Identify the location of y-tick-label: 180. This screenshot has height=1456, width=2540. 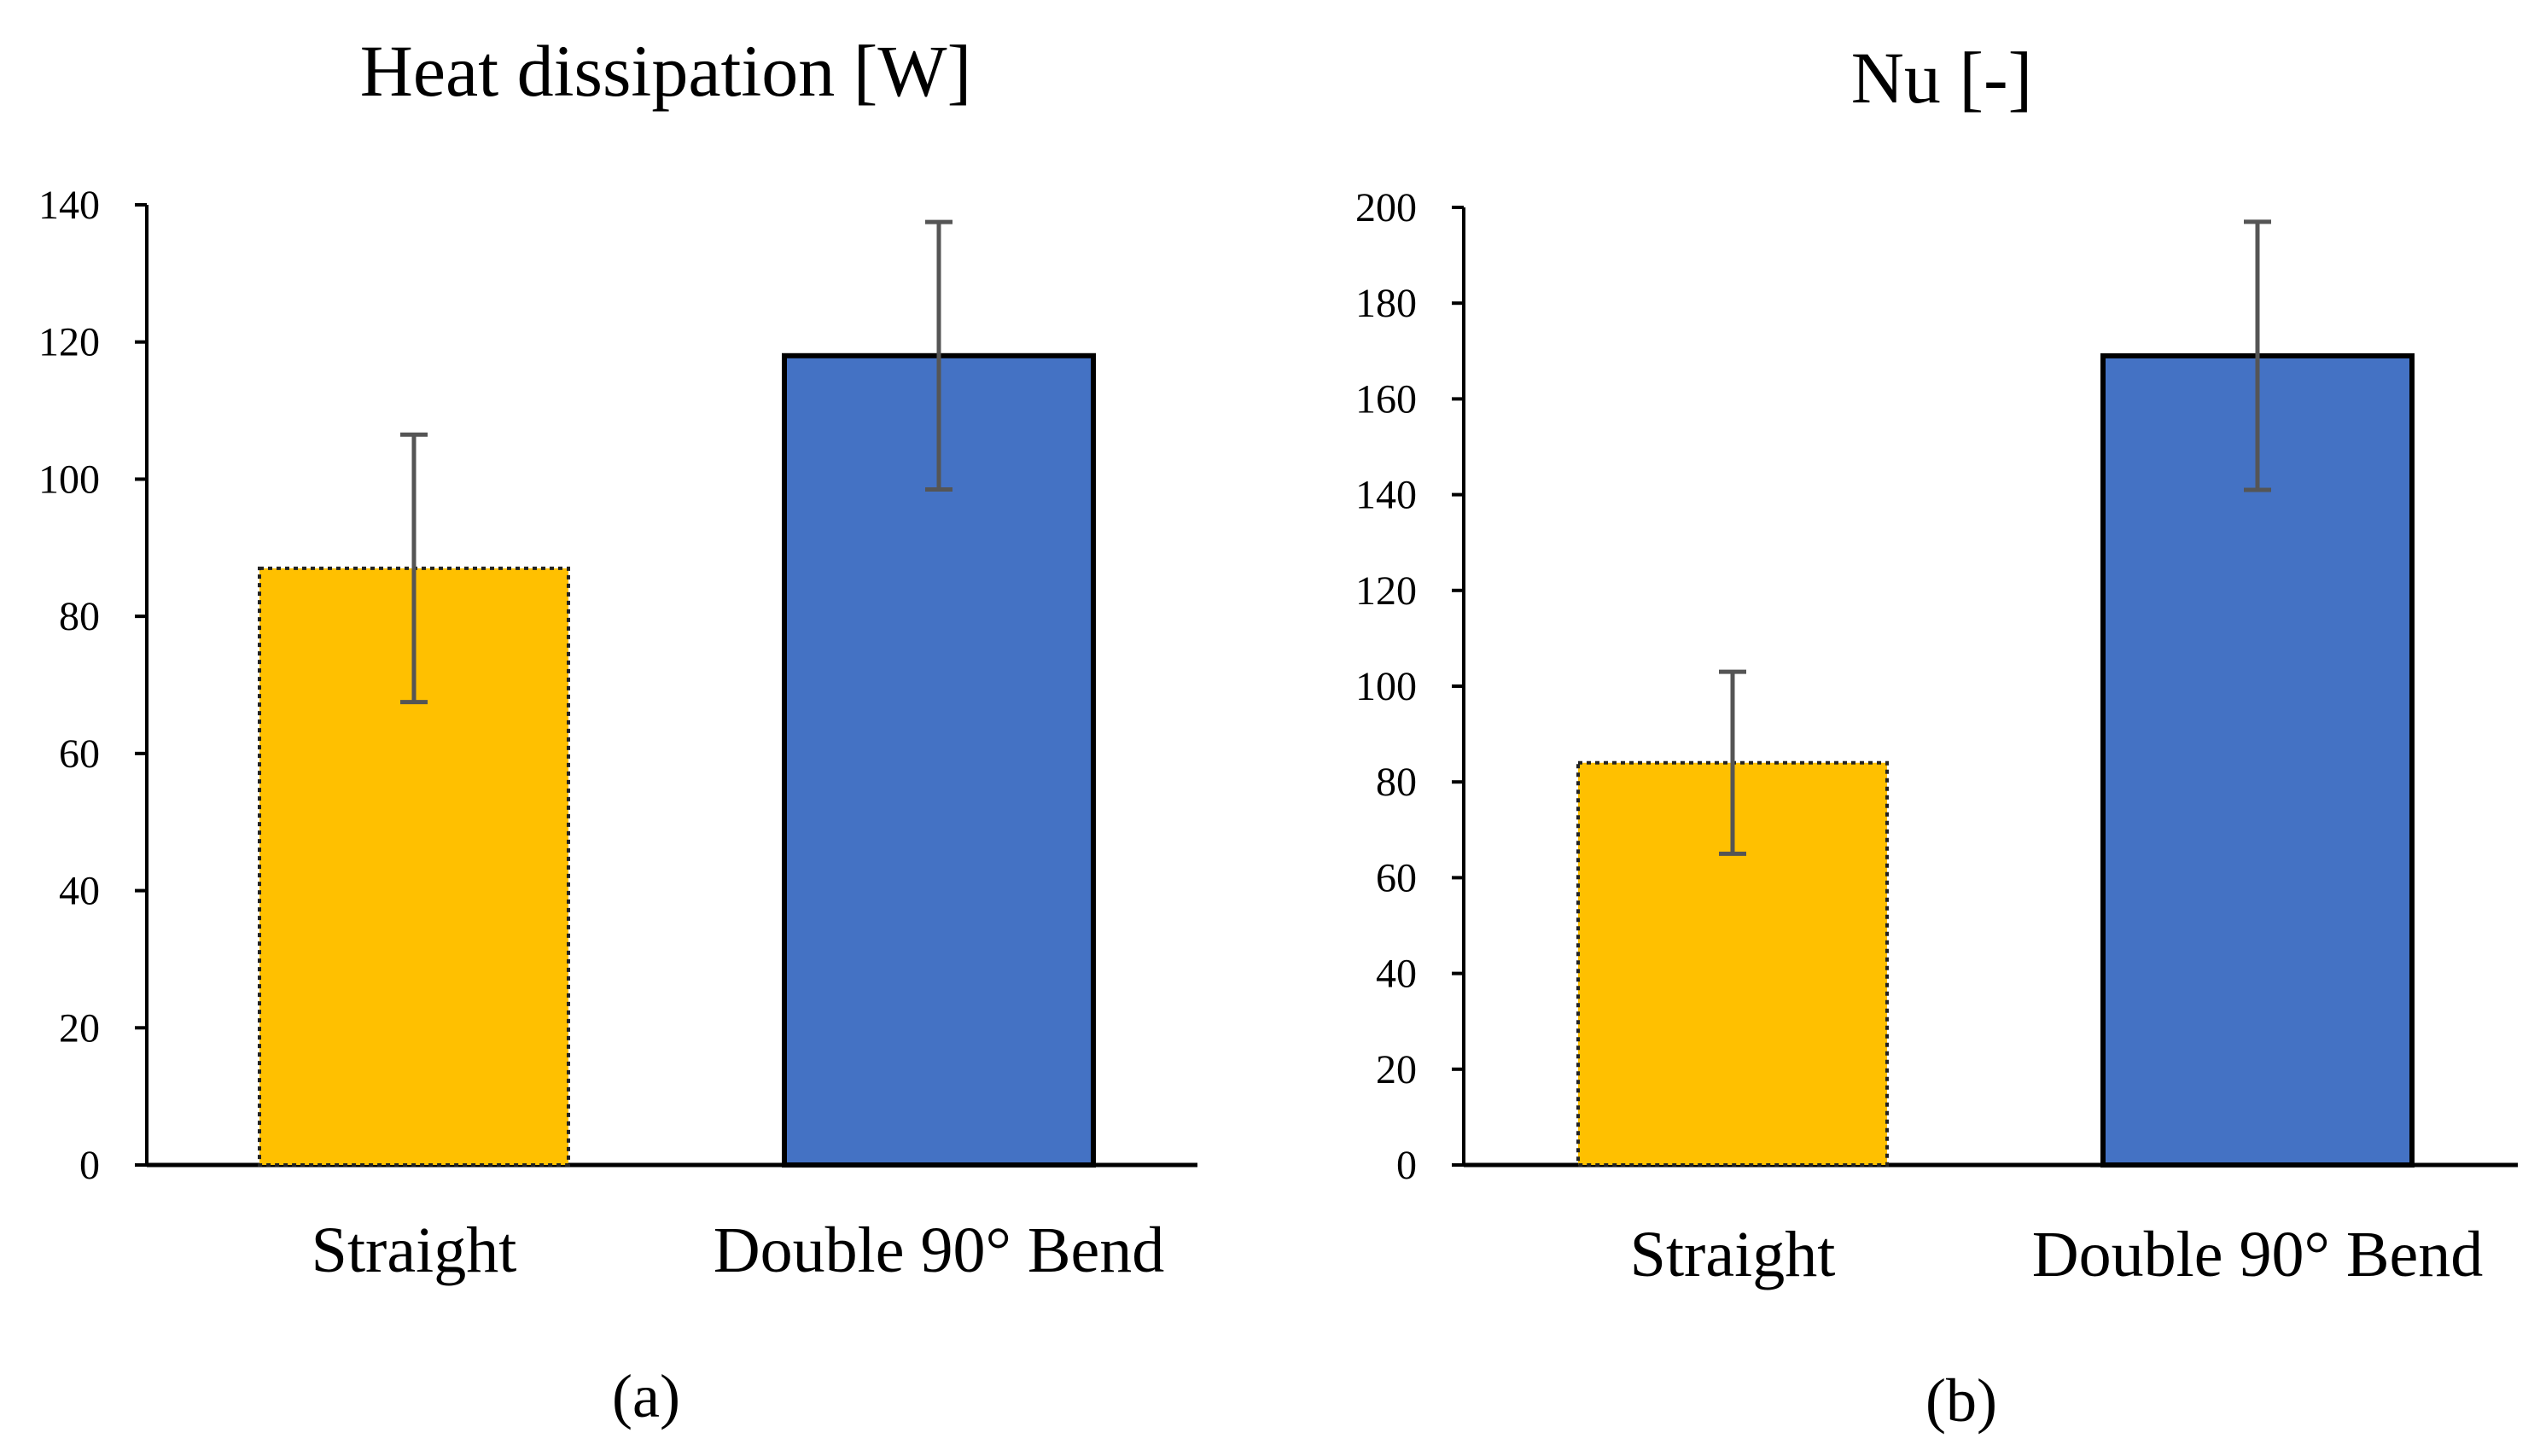
(1386, 303).